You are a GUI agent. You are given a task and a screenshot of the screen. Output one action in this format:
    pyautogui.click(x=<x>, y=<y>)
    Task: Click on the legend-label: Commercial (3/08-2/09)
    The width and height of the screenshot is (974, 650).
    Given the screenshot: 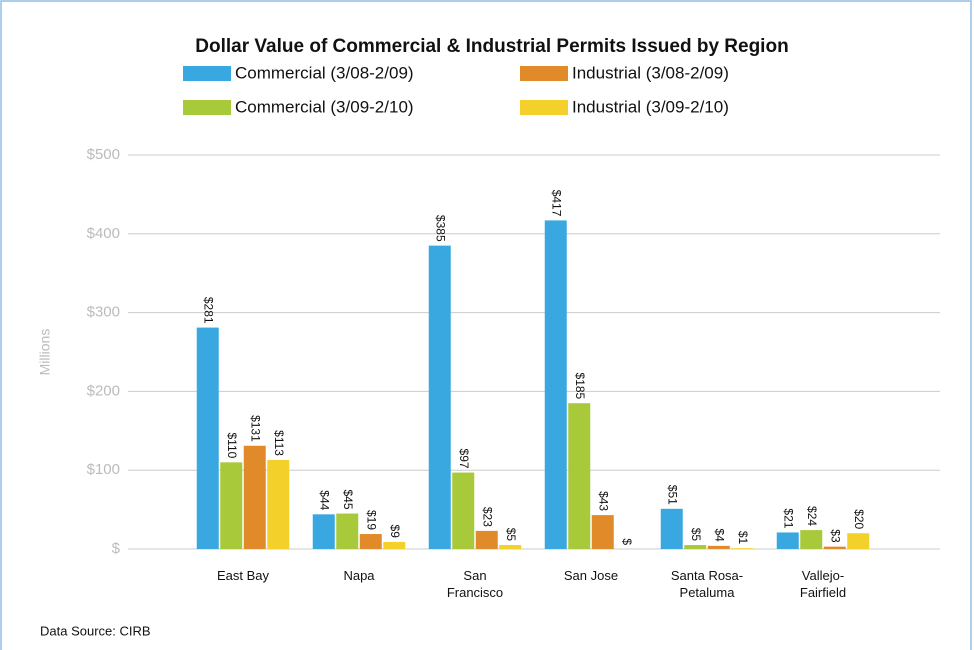 What is the action you would take?
    pyautogui.click(x=324, y=72)
    